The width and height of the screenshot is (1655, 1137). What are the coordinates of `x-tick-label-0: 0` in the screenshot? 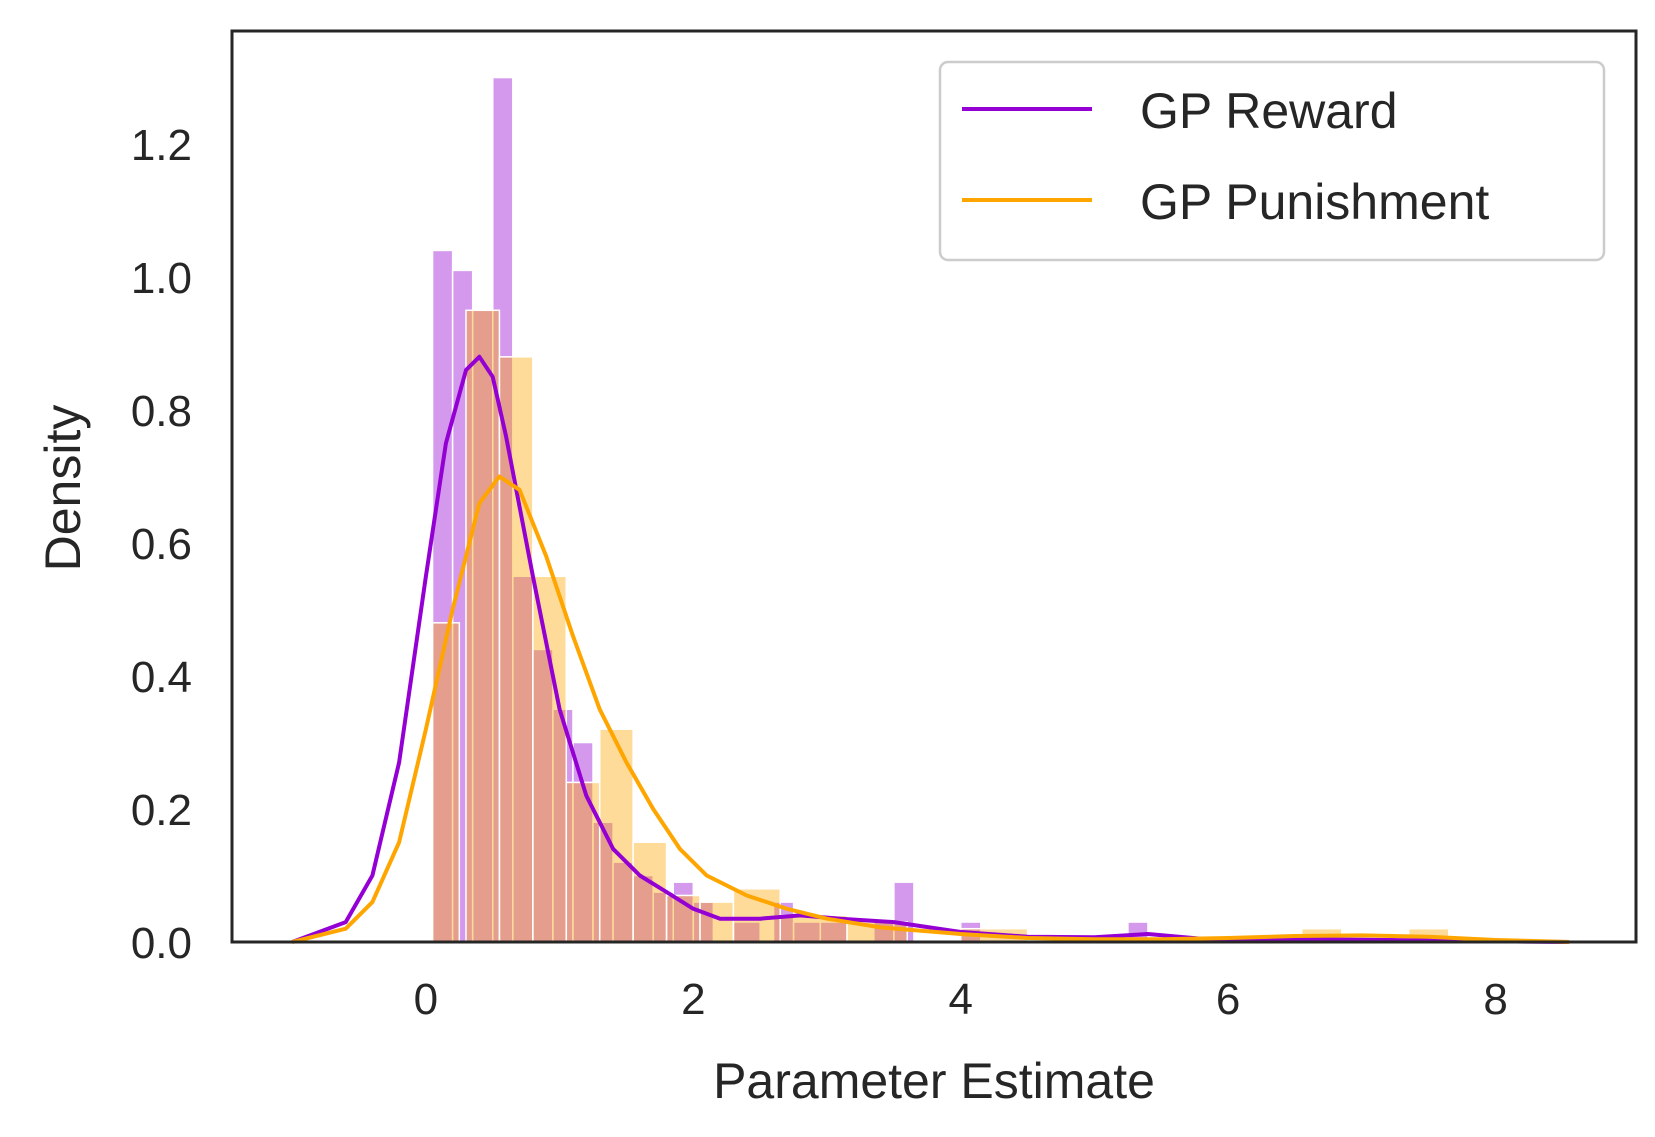 It's located at (426, 999).